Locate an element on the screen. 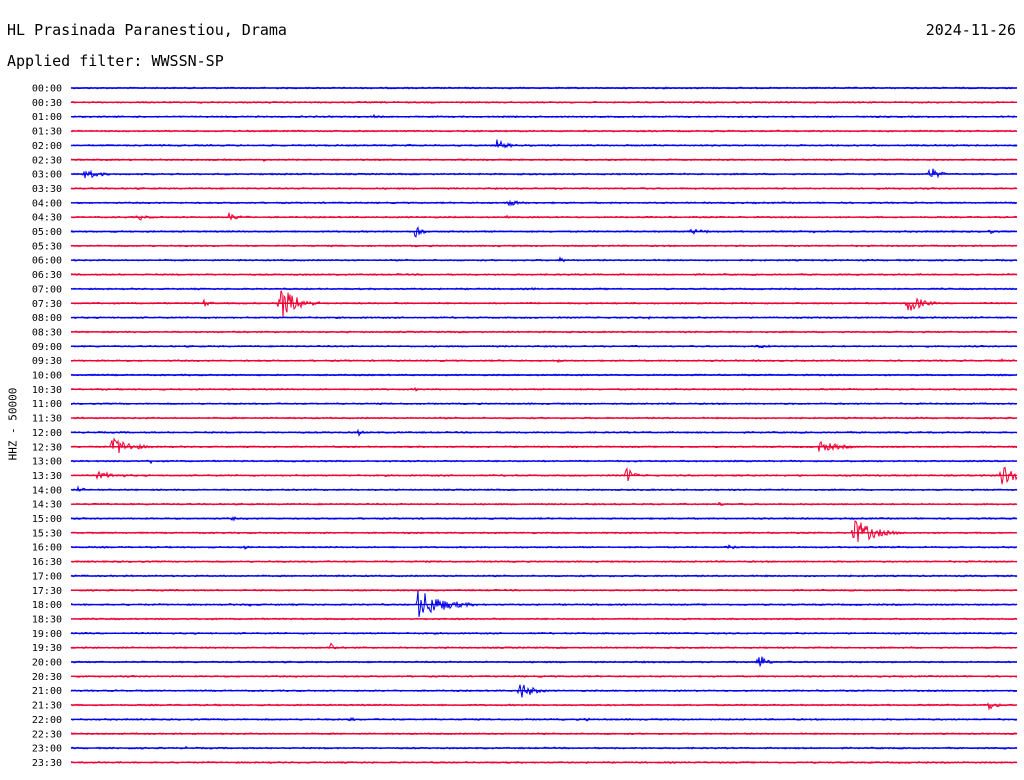  row-label-1900: 19:00 is located at coordinates (47, 634).